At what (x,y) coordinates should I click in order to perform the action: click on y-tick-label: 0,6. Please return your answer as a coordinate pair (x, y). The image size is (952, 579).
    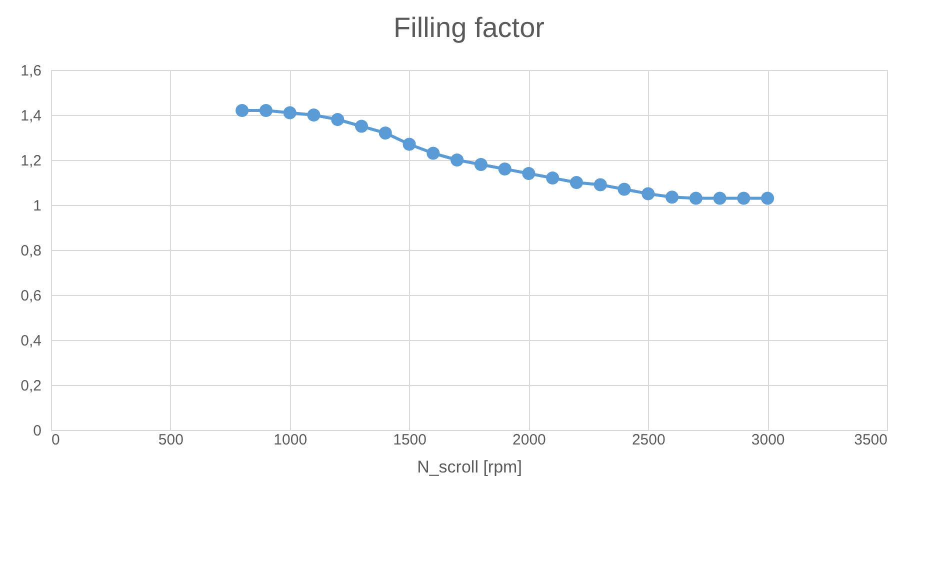
    Looking at the image, I should click on (31, 296).